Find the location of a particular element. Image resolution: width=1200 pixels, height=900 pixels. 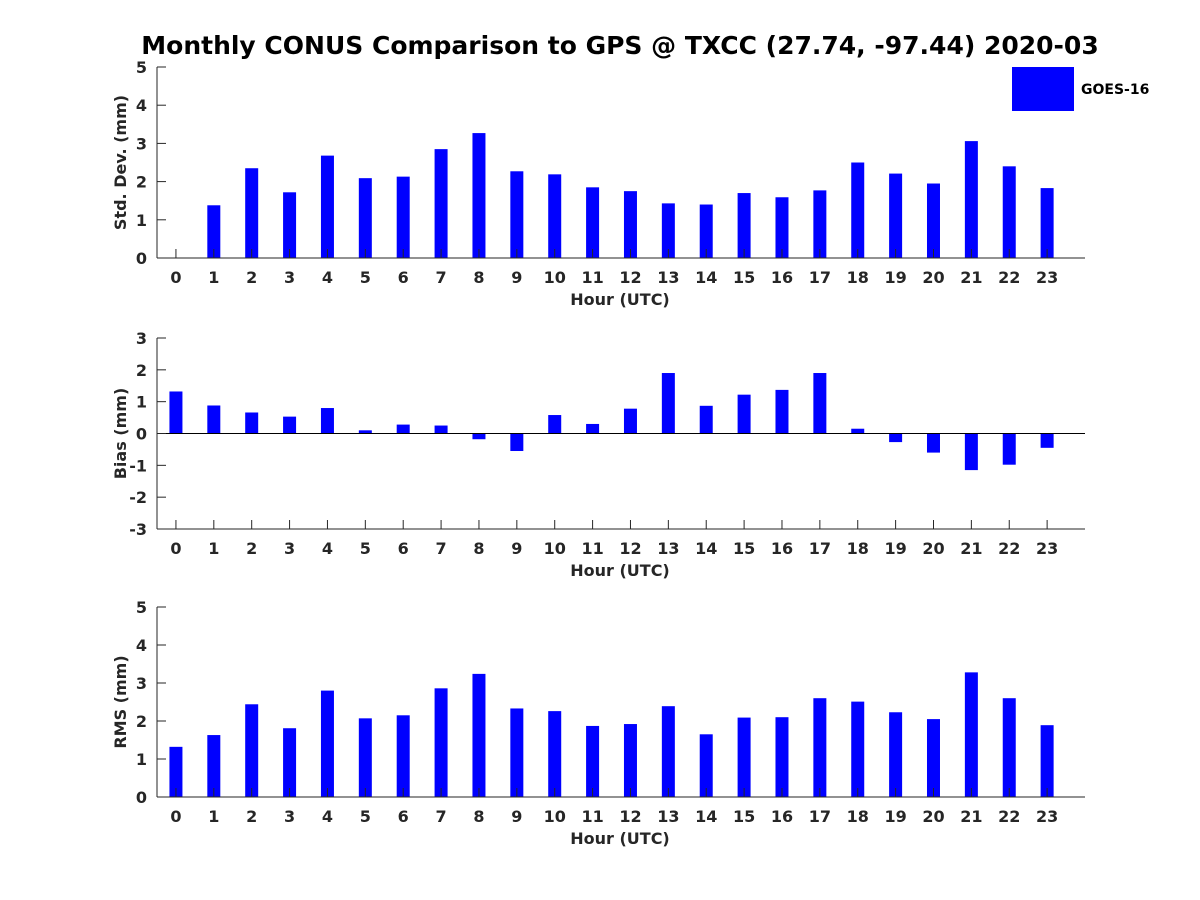

y-tick-label-0-2: 2 is located at coordinates (141, 182).